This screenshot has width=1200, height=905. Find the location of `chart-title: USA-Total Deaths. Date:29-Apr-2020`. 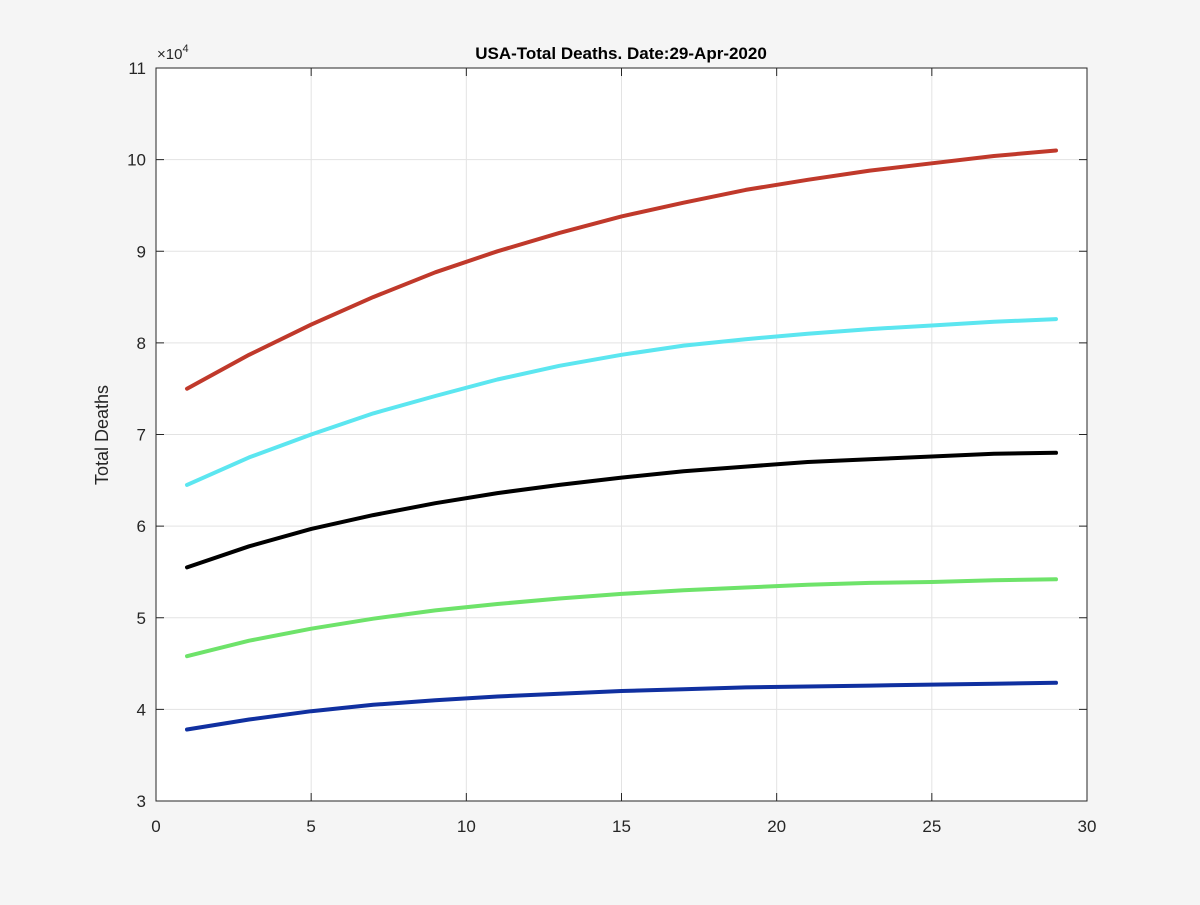

chart-title: USA-Total Deaths. Date:29-Apr-2020 is located at coordinates (621, 53).